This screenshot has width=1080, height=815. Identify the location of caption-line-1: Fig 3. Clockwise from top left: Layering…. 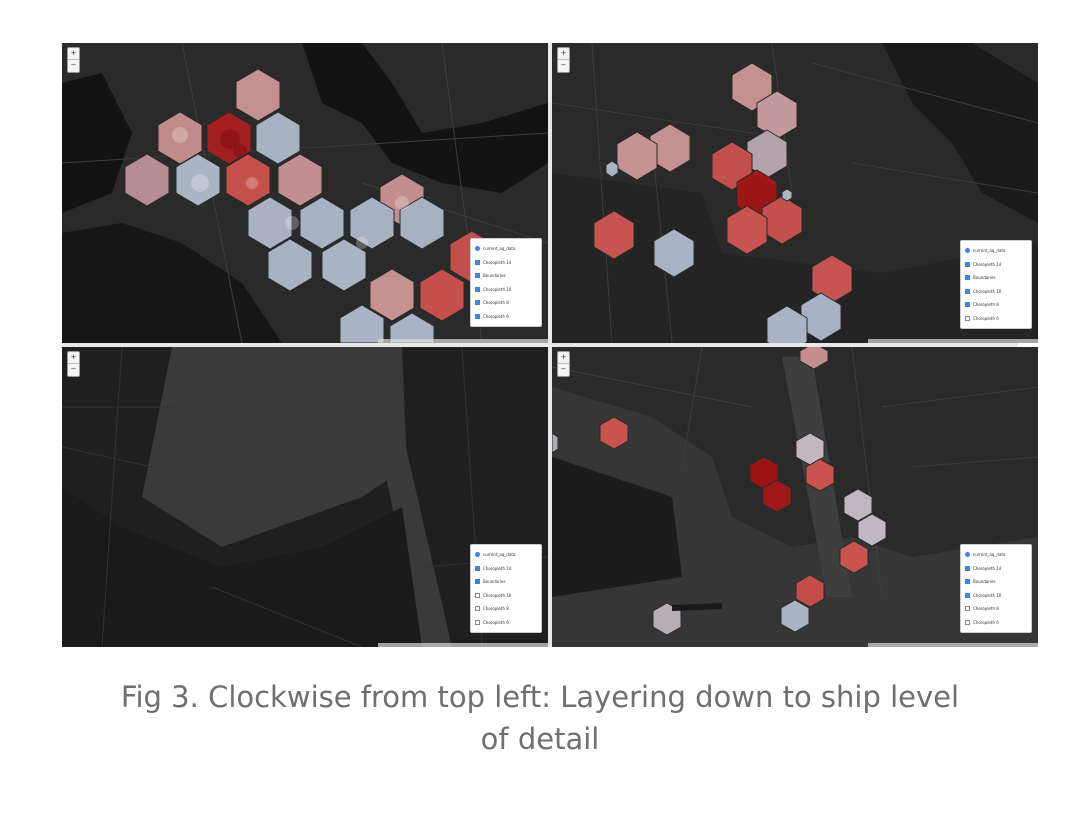
(540, 697).